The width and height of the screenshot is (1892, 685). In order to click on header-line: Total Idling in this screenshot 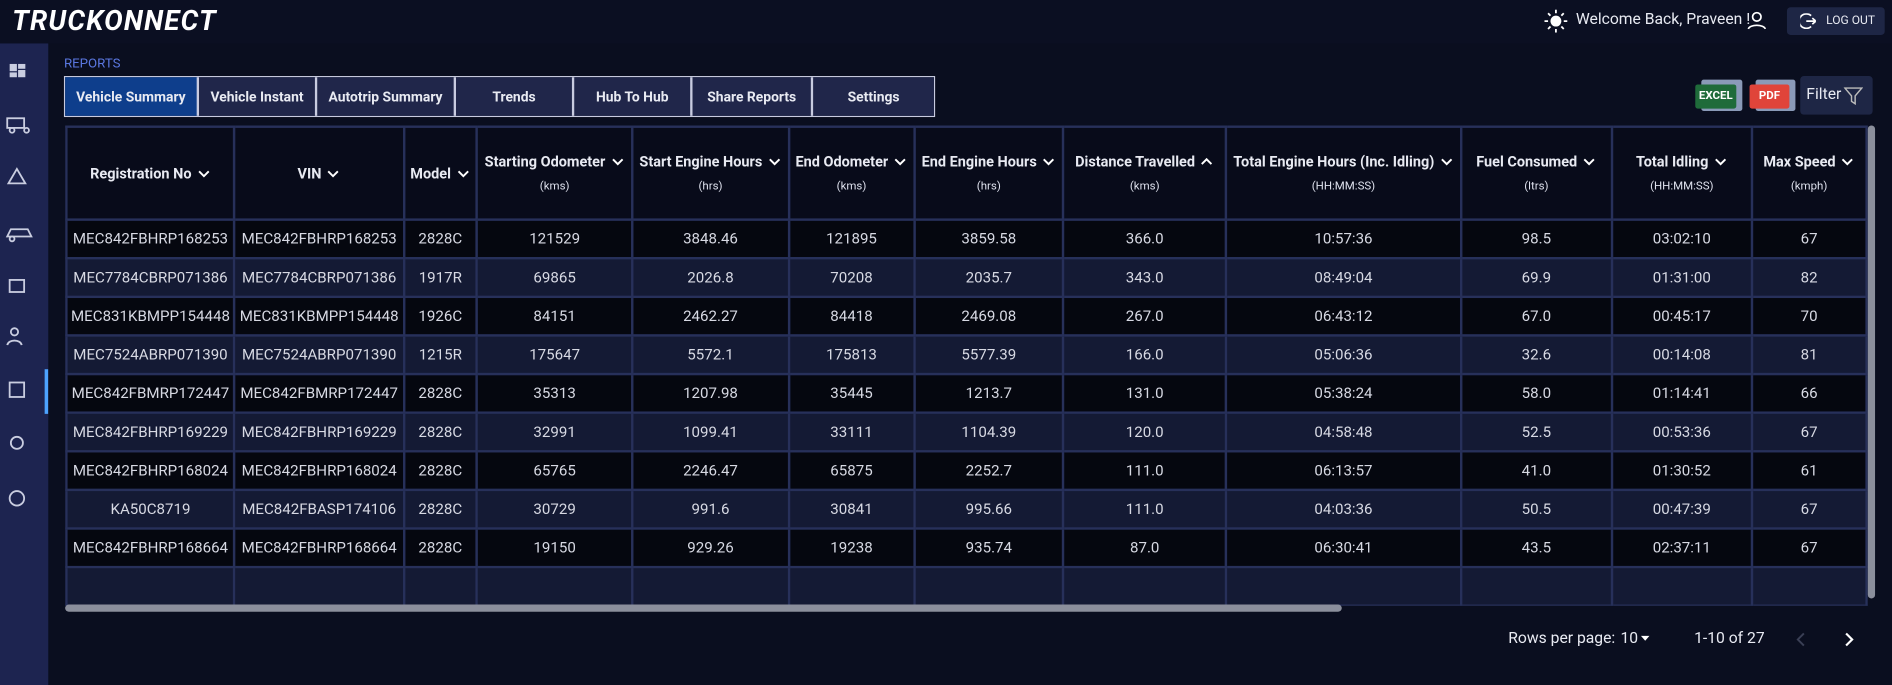, I will do `click(1681, 161)`.